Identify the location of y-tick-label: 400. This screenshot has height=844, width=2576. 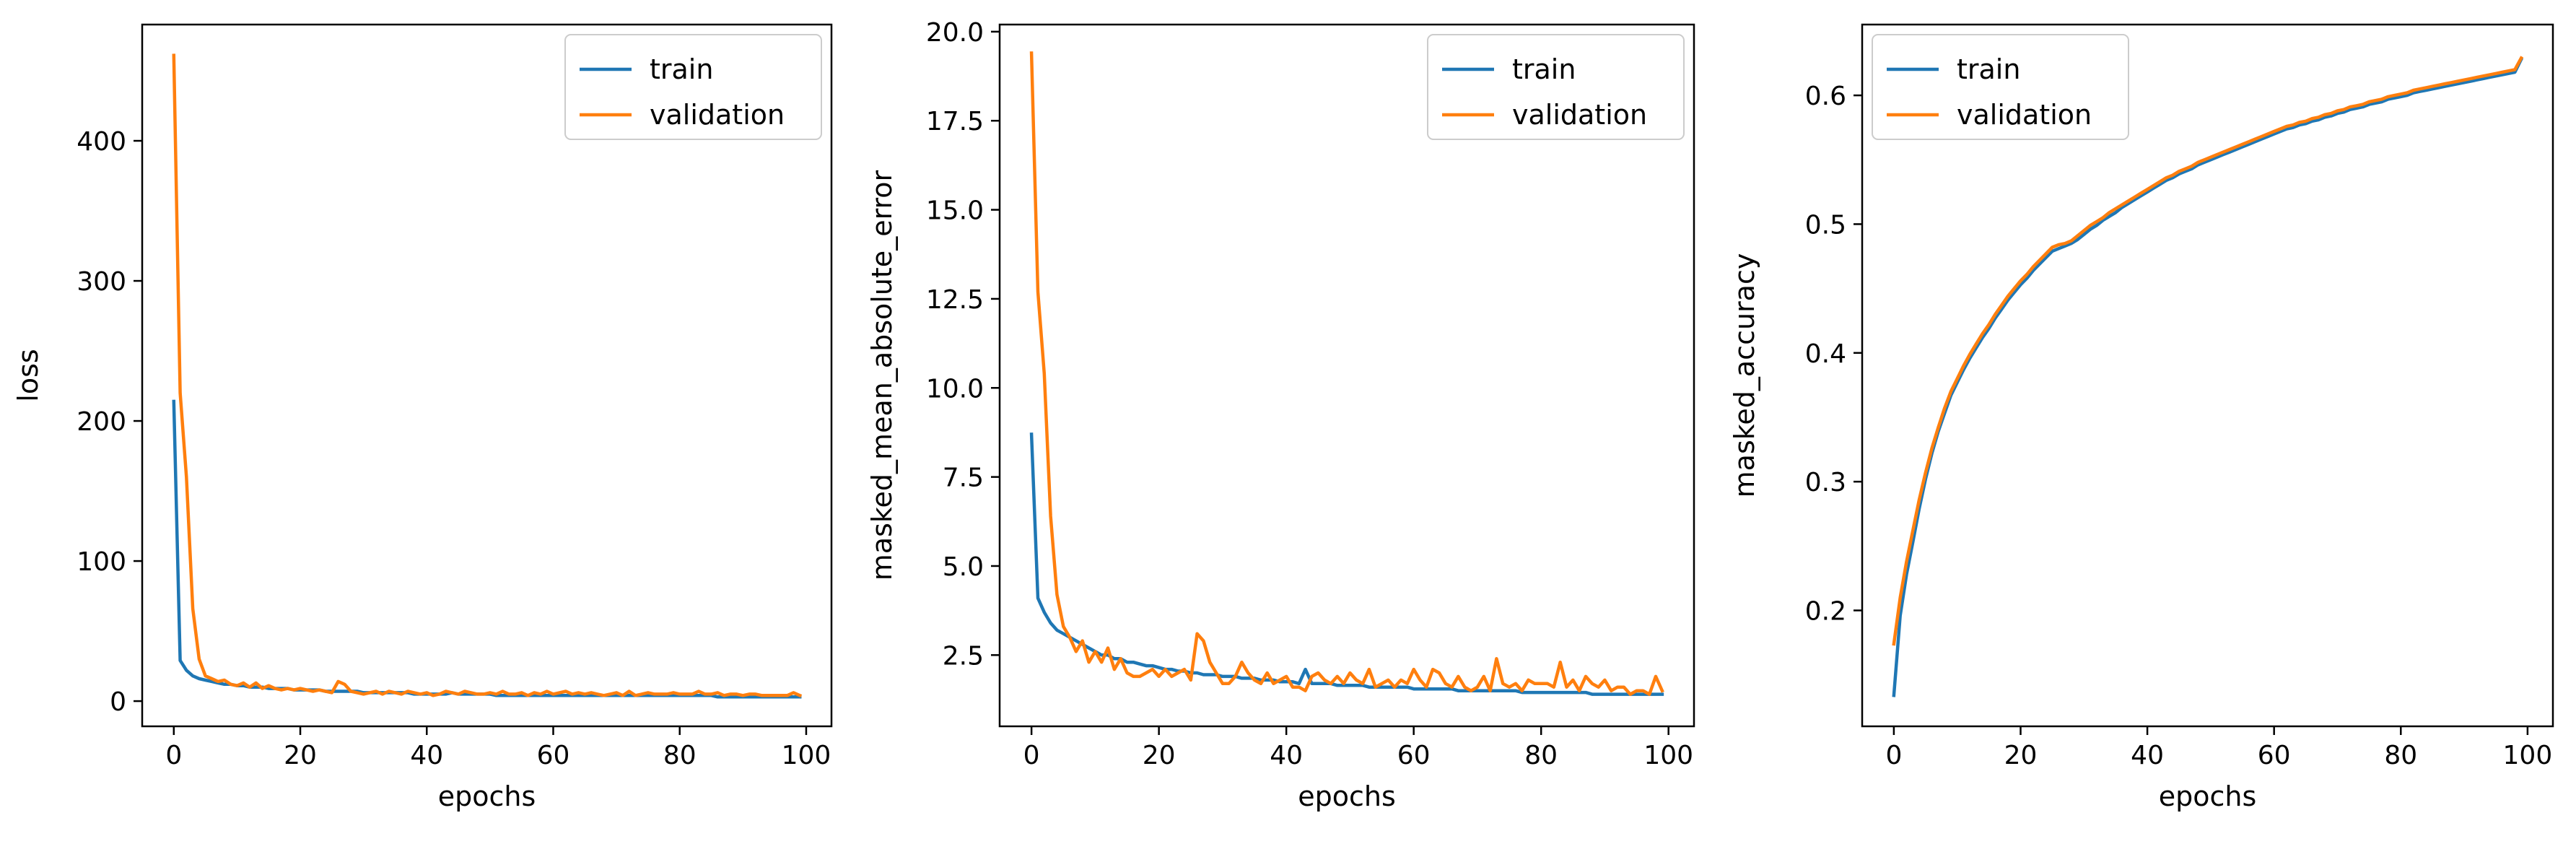
(101, 142).